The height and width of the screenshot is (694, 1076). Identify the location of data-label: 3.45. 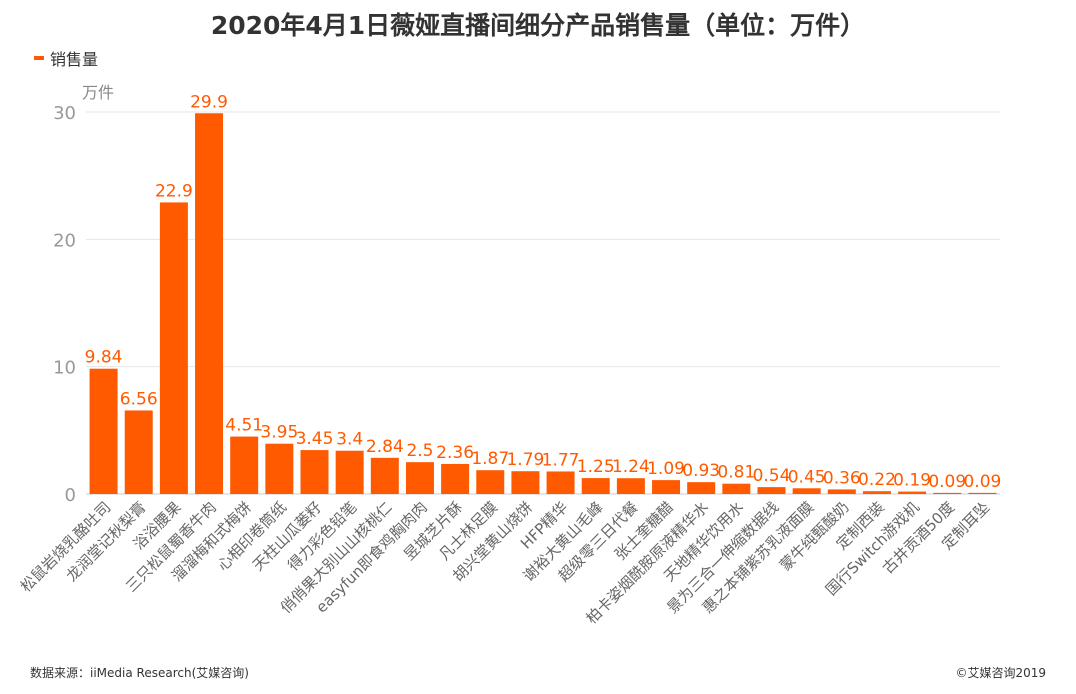
(315, 439).